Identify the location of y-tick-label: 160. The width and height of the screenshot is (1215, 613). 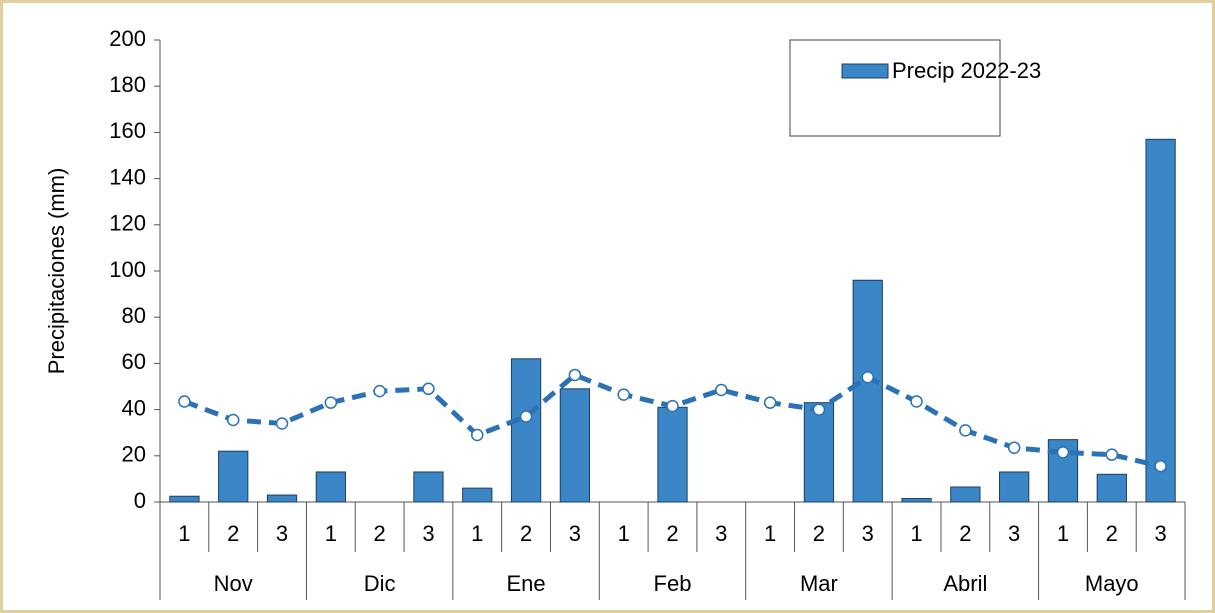
(127, 130).